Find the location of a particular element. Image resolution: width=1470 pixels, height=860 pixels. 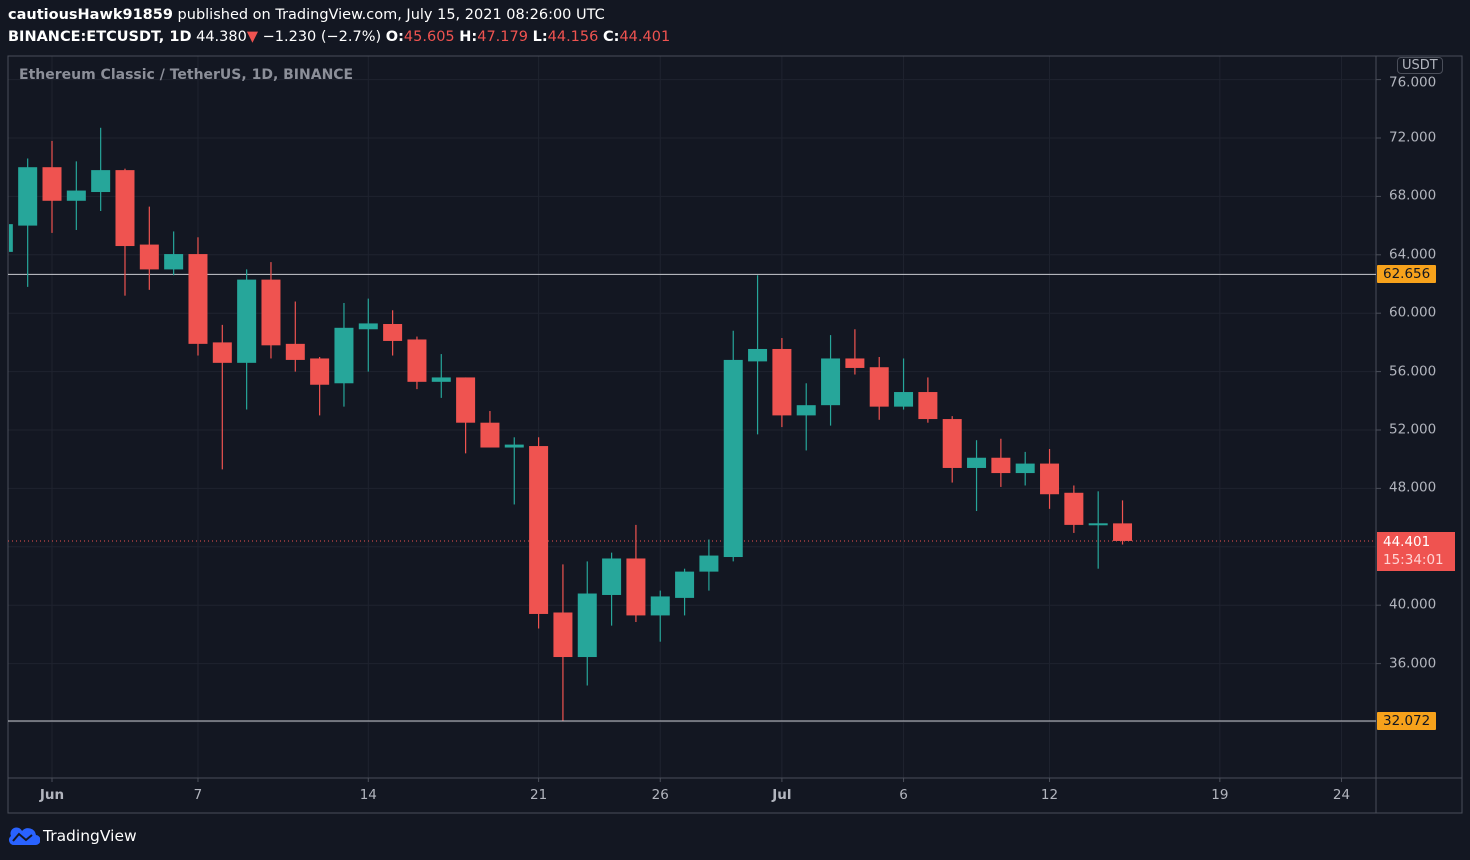

close-label: C: is located at coordinates (611, 37).